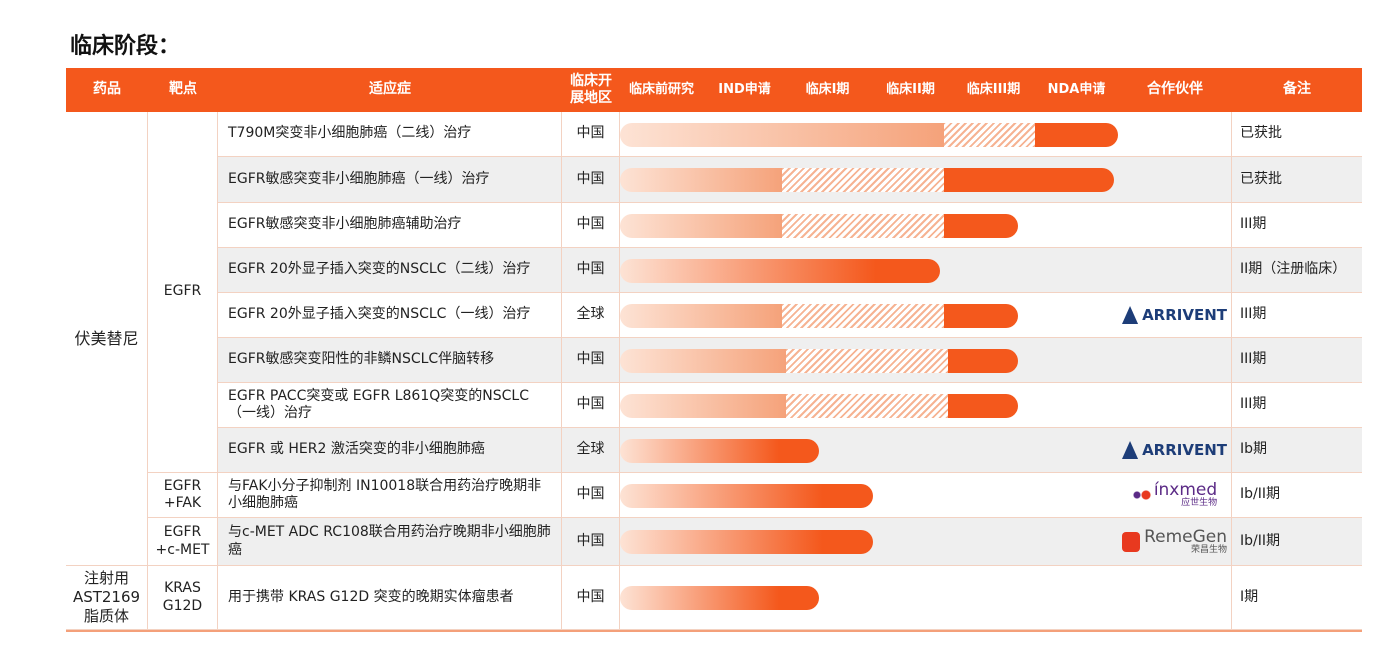 The height and width of the screenshot is (665, 1398). I want to click on header-cell: 药品, so click(107, 90).